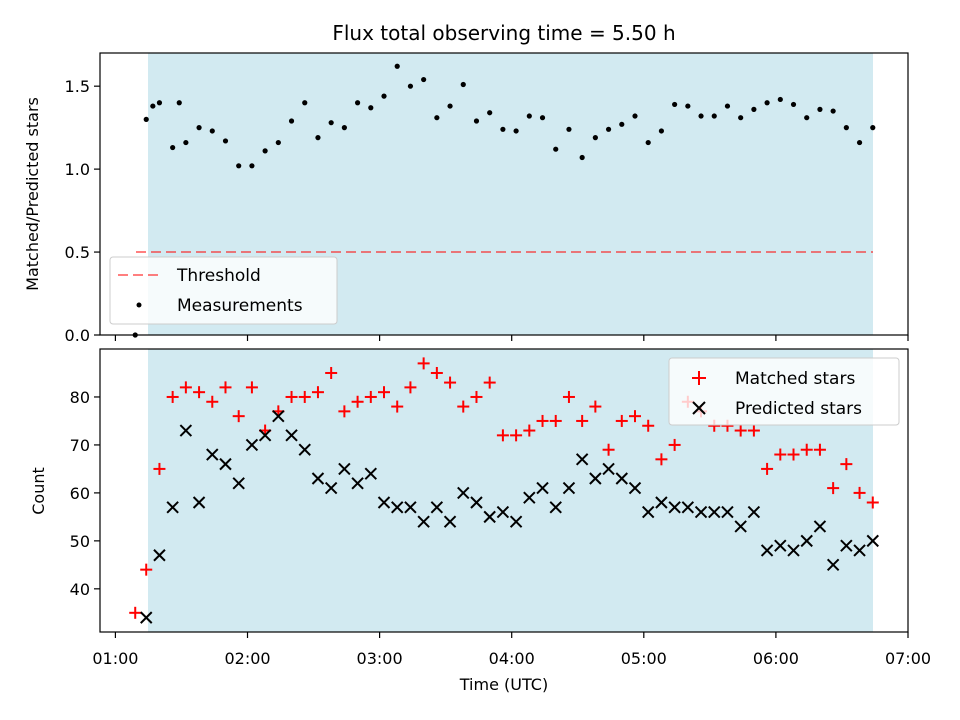 This screenshot has width=960, height=720. I want to click on ratio-y-label: Matched/Predicted stars, so click(32, 194).